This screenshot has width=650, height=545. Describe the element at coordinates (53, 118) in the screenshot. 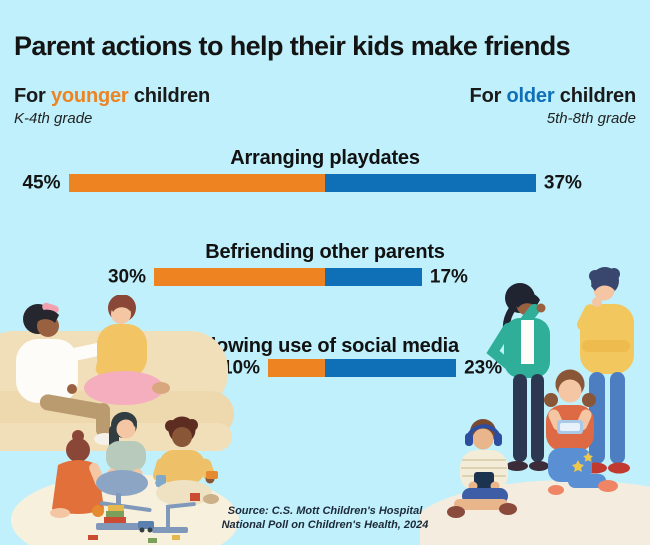

I see `grade-younger: K-4th grade` at that location.